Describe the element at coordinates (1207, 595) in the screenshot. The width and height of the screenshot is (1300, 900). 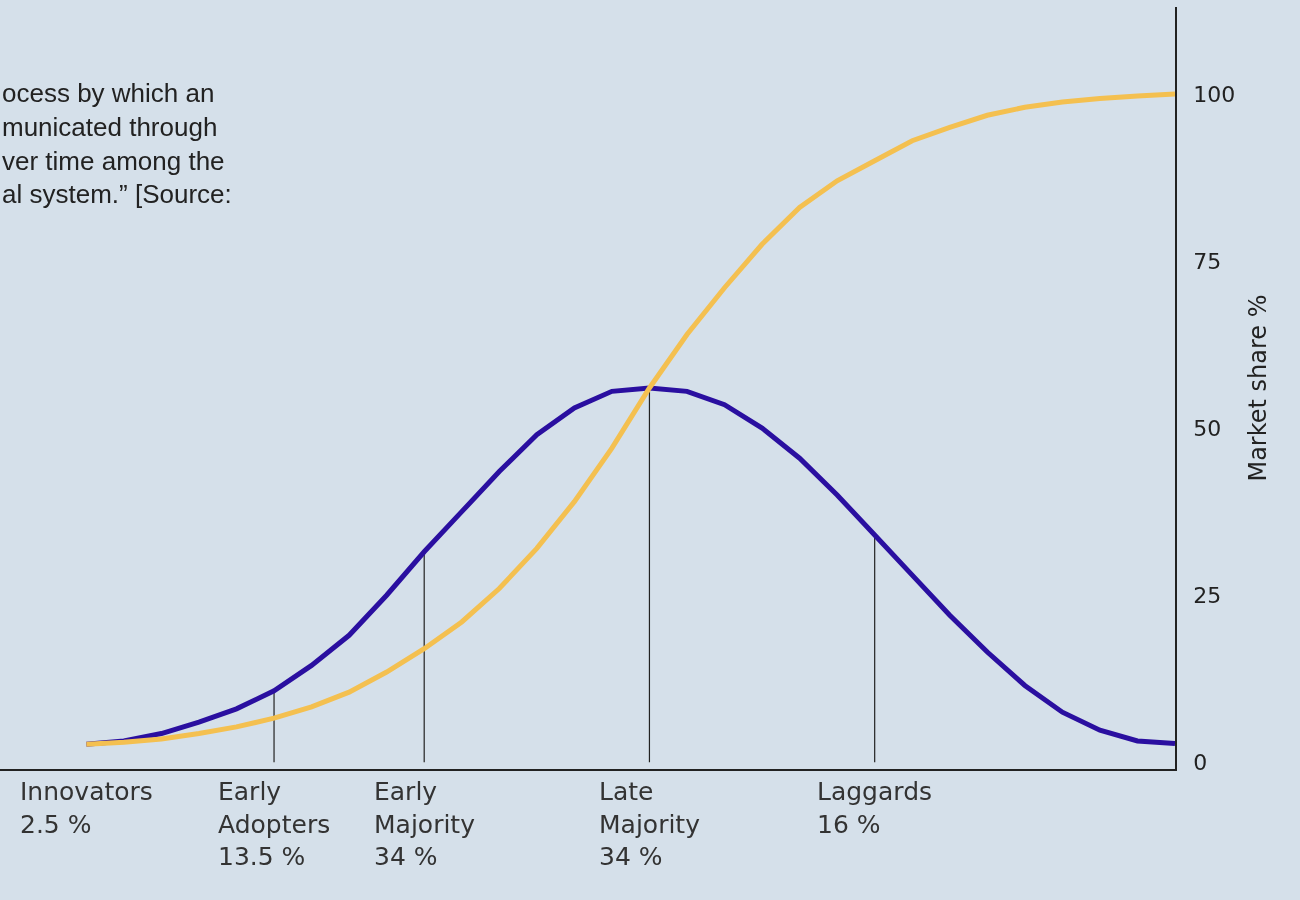
I see `y-tick-label: 25` at that location.